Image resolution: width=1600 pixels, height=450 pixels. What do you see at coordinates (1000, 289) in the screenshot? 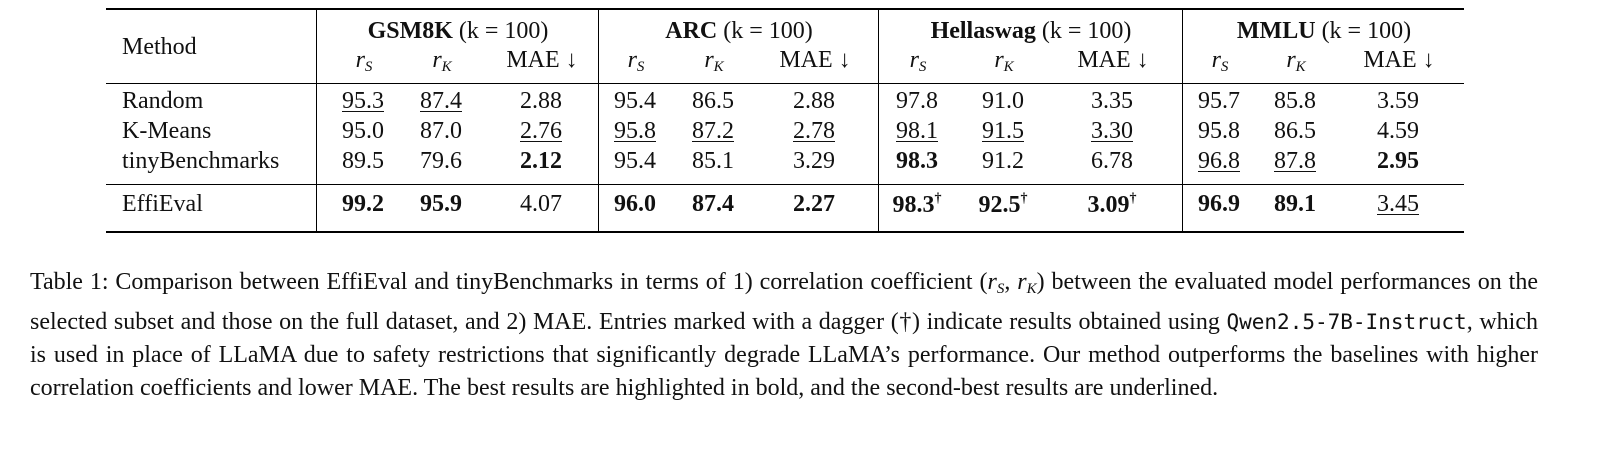
I see `caption-r-sub-1: S` at bounding box center [1000, 289].